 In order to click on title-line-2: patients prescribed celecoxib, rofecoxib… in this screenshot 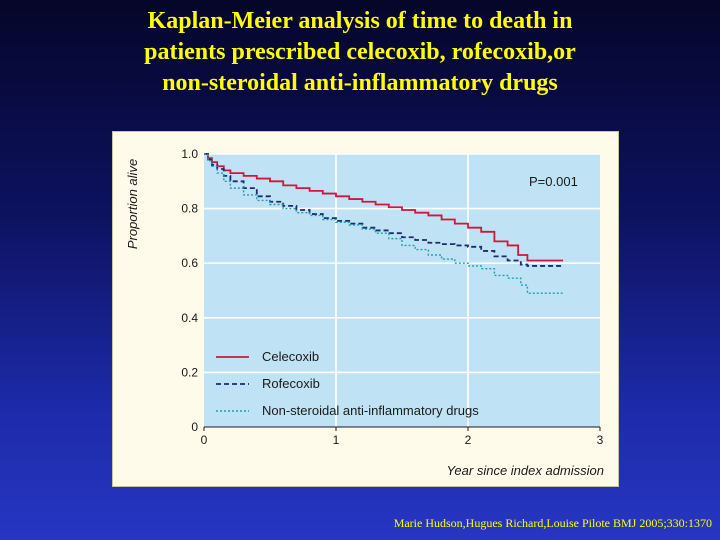, I will do `click(360, 52)`.